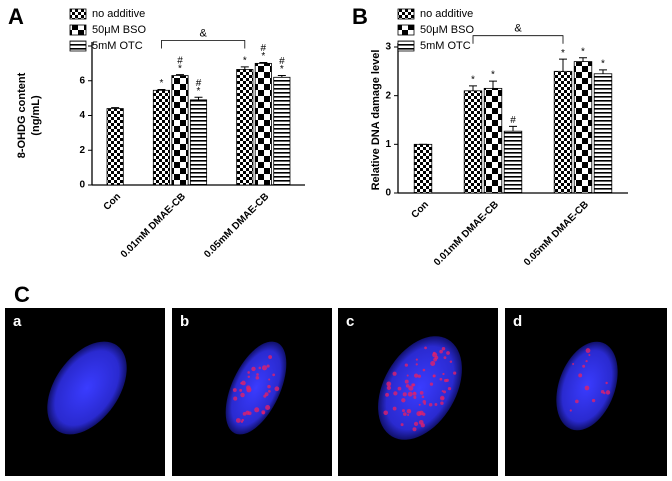 This screenshot has height=481, width=672. Describe the element at coordinates (388, 193) in the screenshot. I see `y-tick-label: 0` at that location.